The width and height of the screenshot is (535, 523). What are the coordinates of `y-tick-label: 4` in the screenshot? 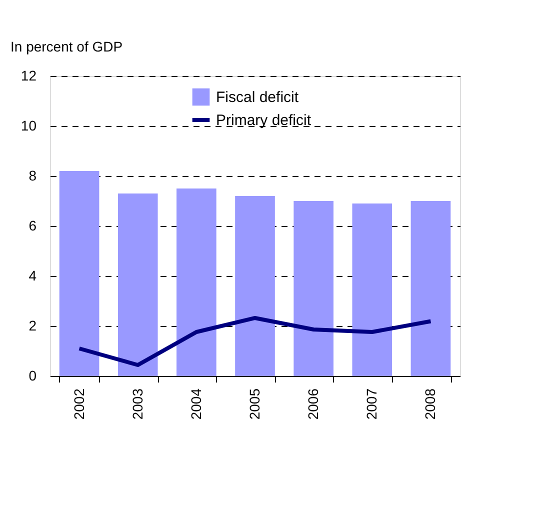 It's located at (32, 276).